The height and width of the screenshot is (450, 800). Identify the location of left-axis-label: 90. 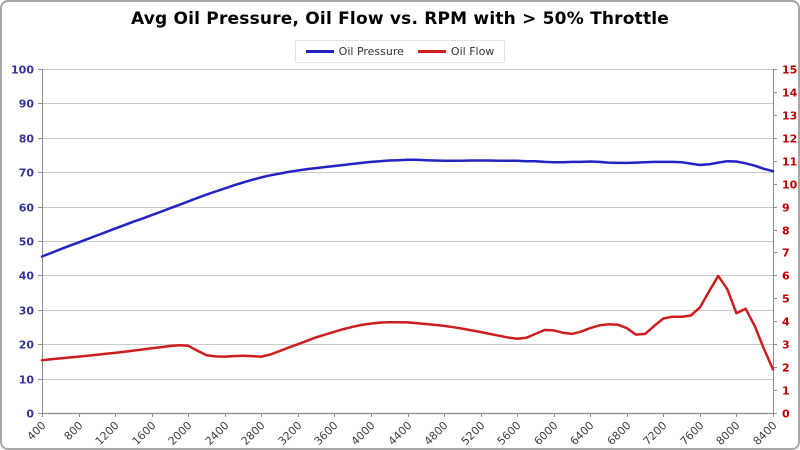
(27, 104).